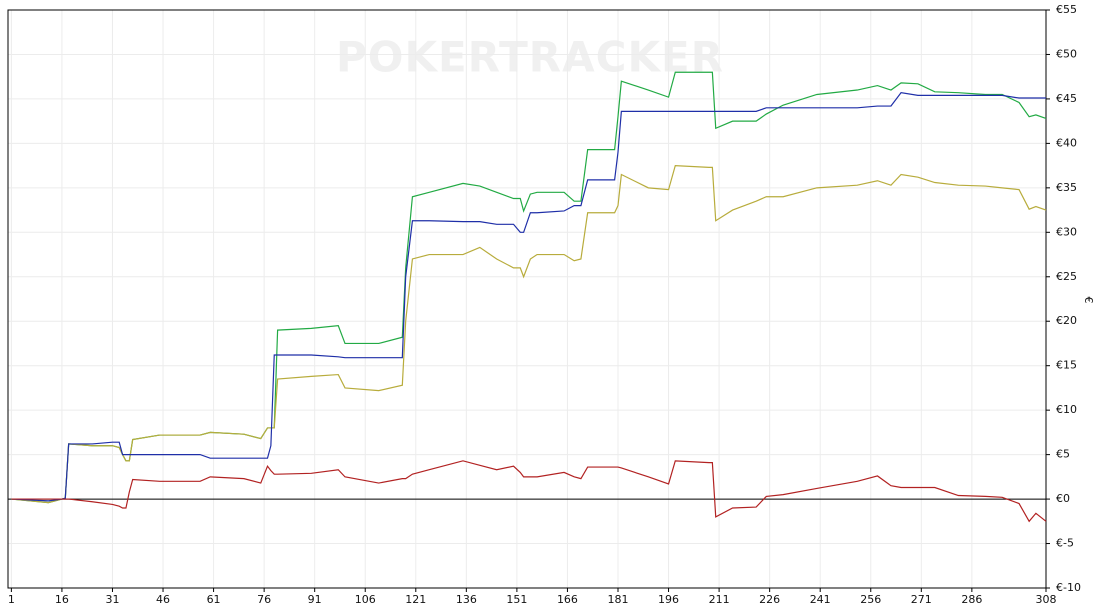 The image size is (1094, 612). What do you see at coordinates (163, 599) in the screenshot?
I see `x-tick-label: 46` at bounding box center [163, 599].